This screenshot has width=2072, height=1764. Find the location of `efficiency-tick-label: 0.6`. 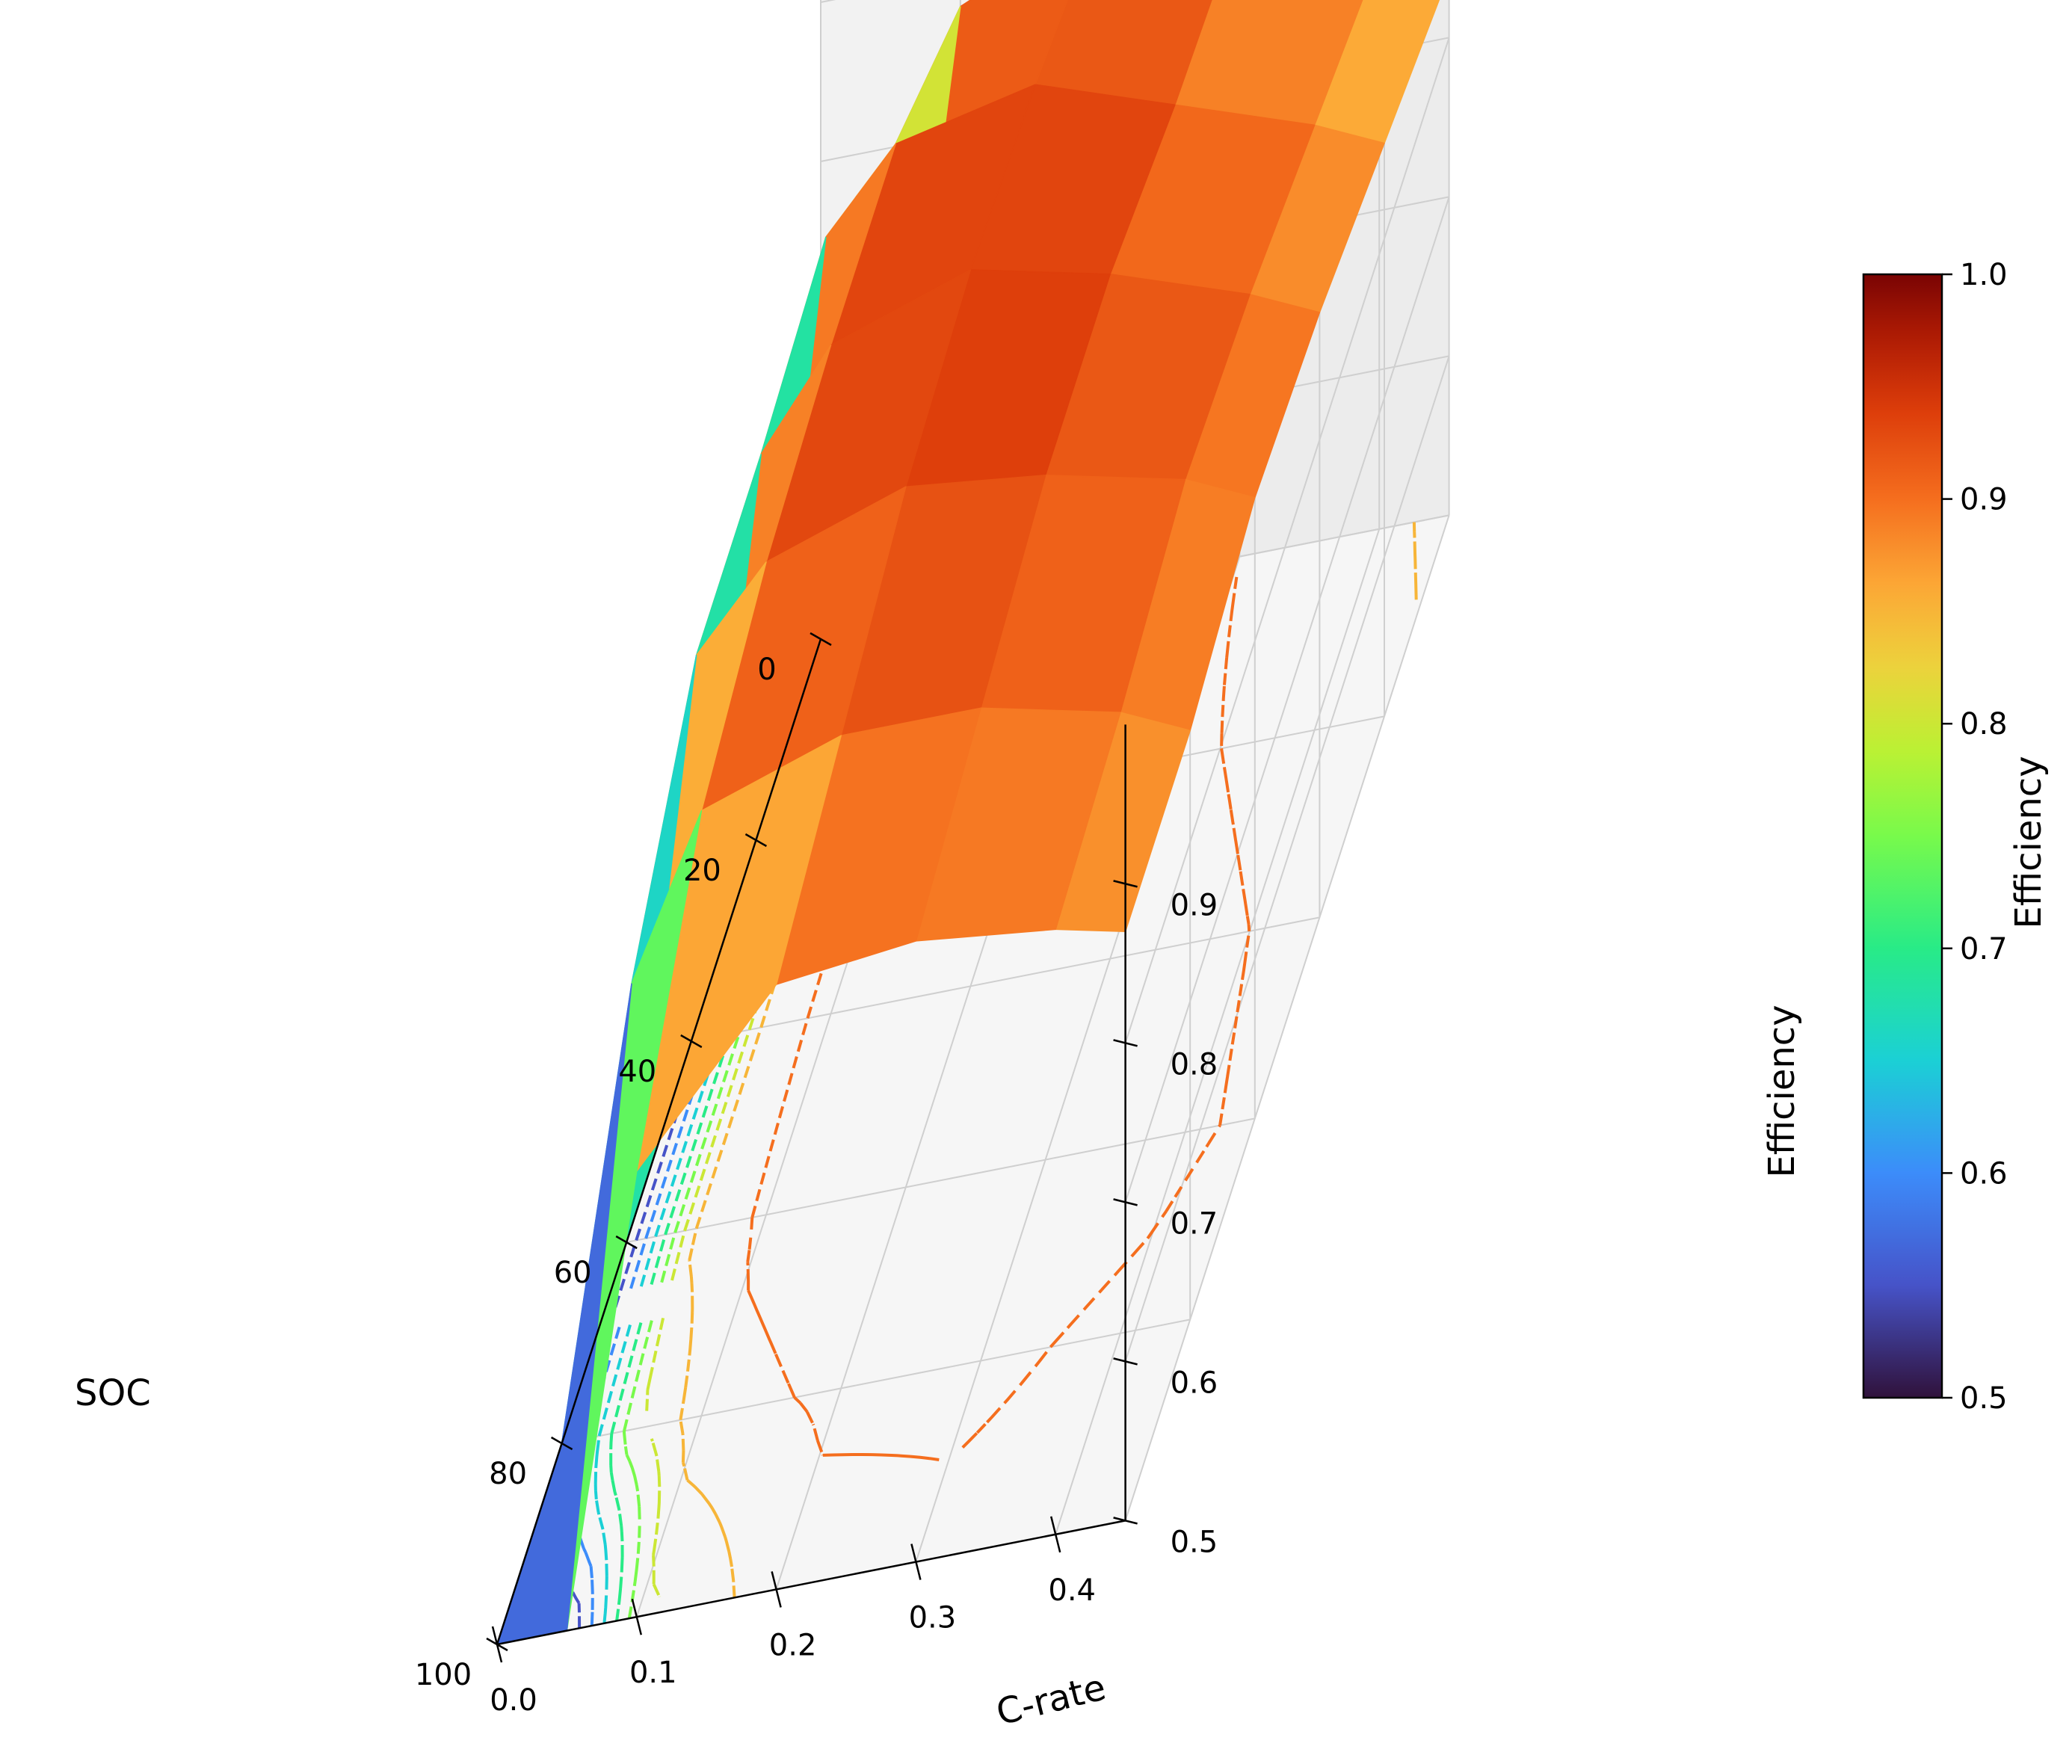

efficiency-tick-label: 0.6 is located at coordinates (1195, 1383).